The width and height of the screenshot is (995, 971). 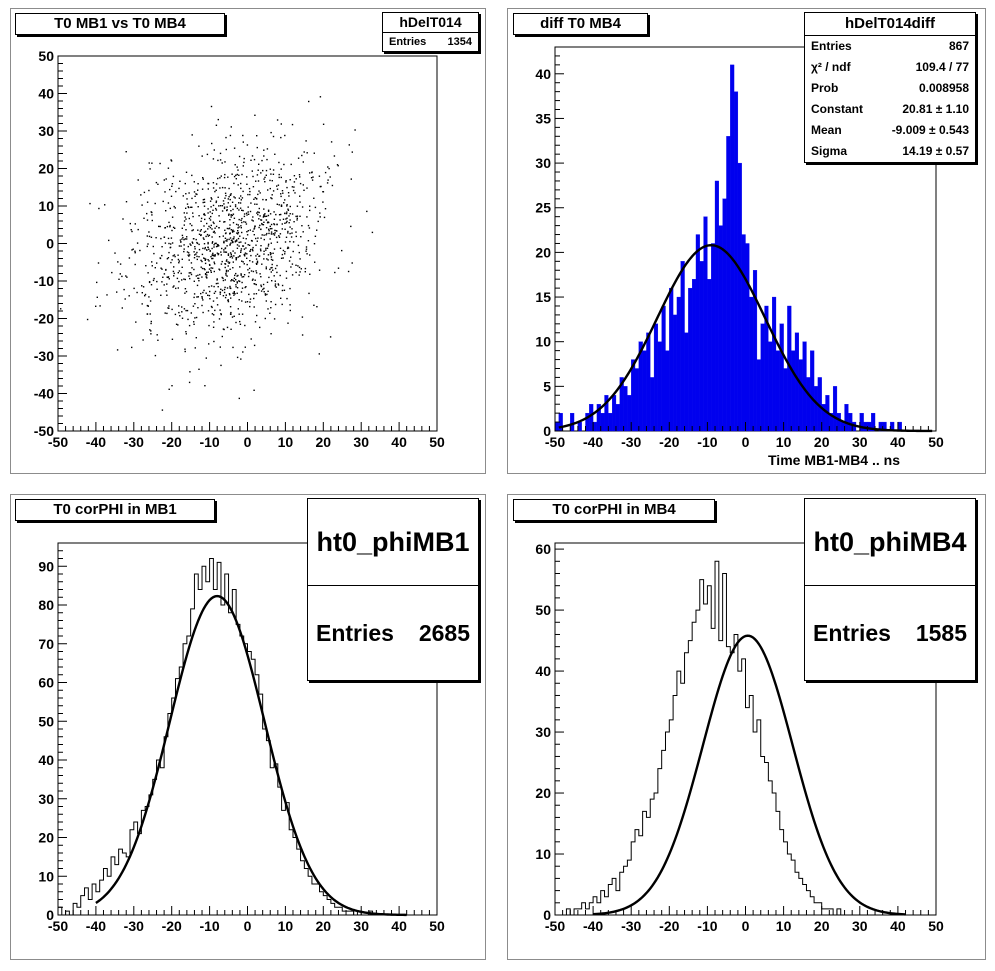 I want to click on x-tick-label: -10, so click(x=707, y=442).